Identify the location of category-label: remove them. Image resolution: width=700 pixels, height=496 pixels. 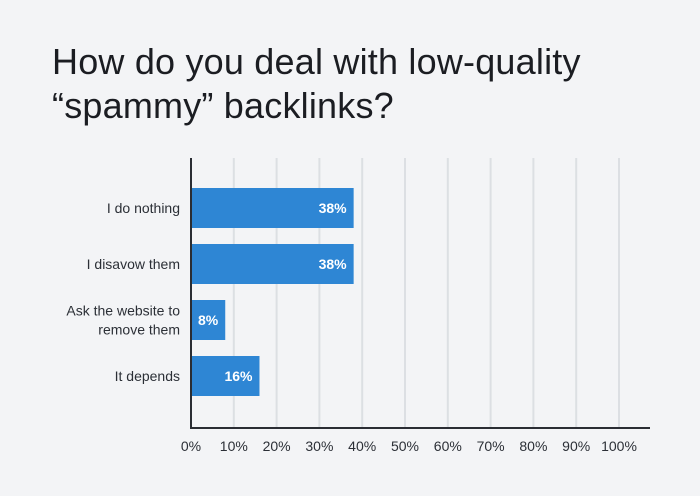
(139, 330).